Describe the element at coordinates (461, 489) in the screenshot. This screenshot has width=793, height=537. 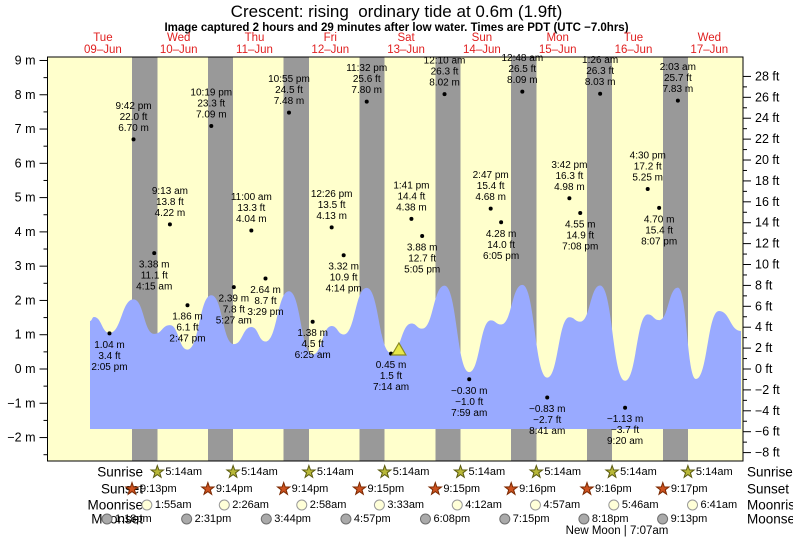
I see `sunset-time: 9:15pm` at that location.